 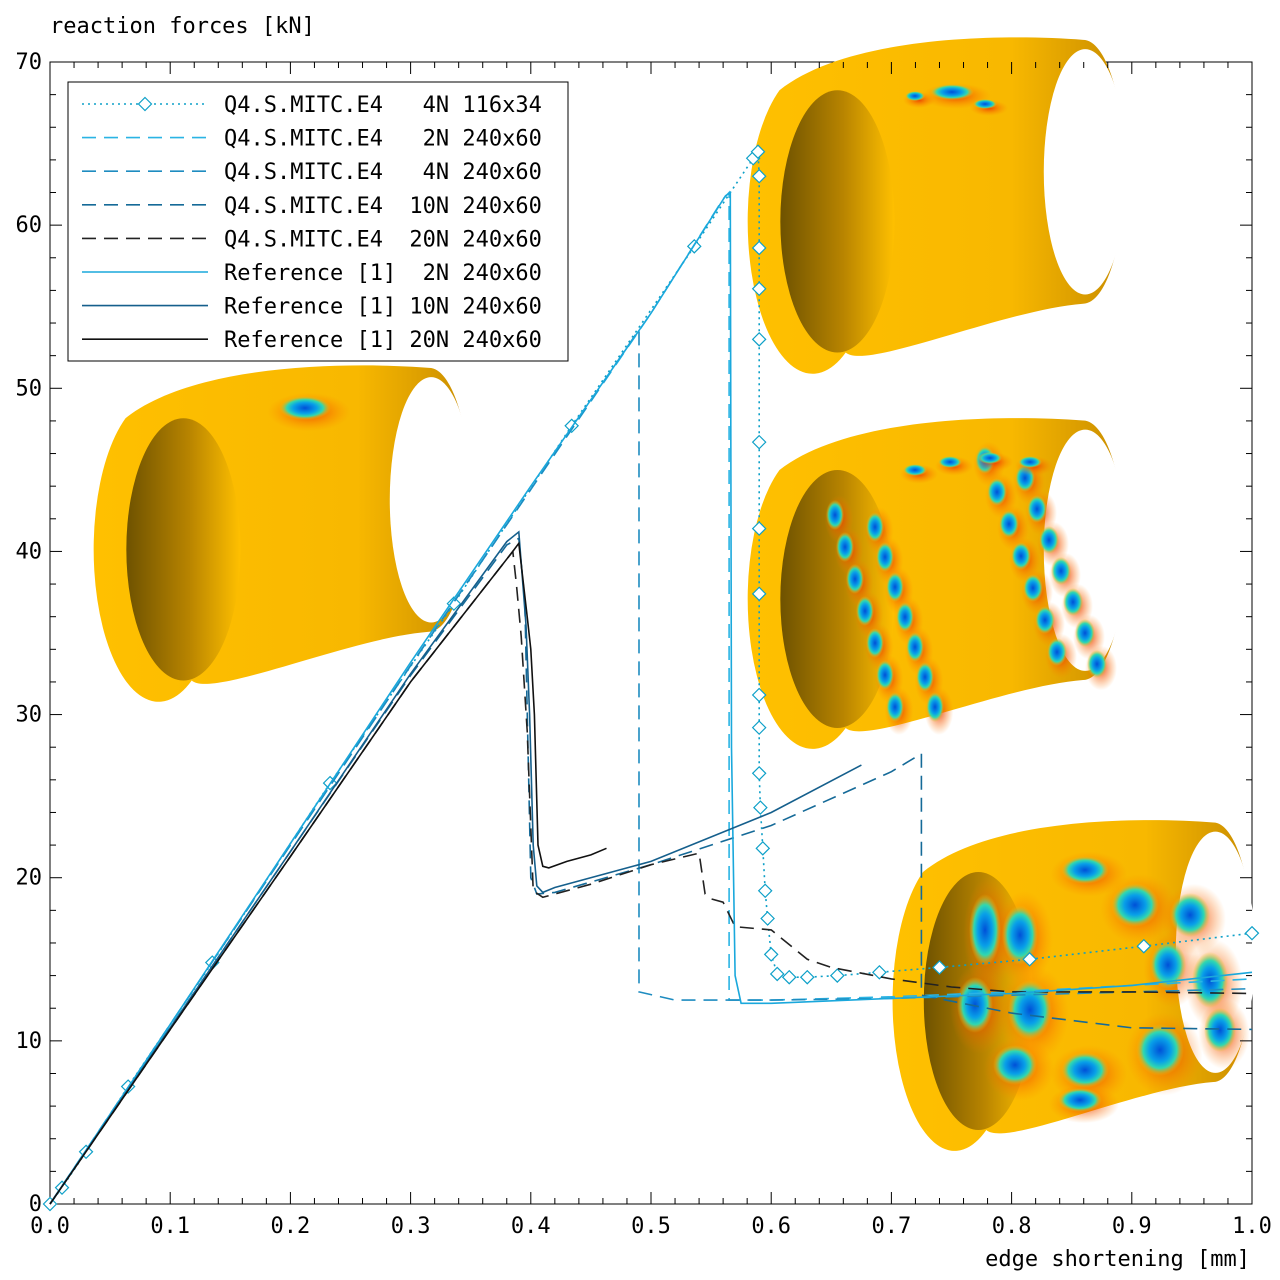 I want to click on y-tick-label: 0, so click(x=35, y=1204).